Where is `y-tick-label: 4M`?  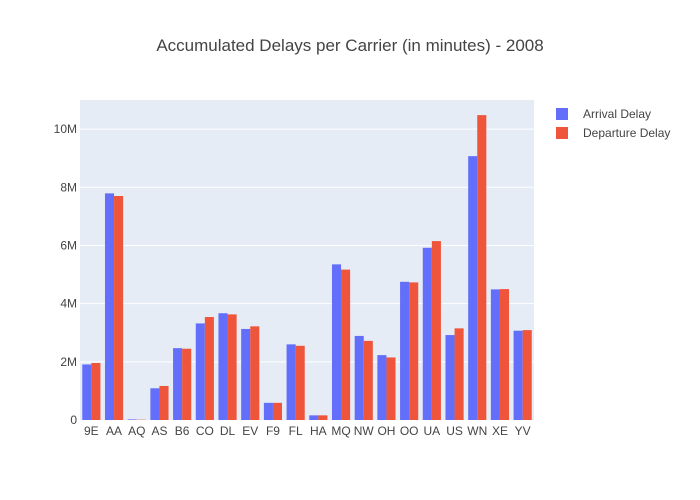 y-tick-label: 4M is located at coordinates (68, 304).